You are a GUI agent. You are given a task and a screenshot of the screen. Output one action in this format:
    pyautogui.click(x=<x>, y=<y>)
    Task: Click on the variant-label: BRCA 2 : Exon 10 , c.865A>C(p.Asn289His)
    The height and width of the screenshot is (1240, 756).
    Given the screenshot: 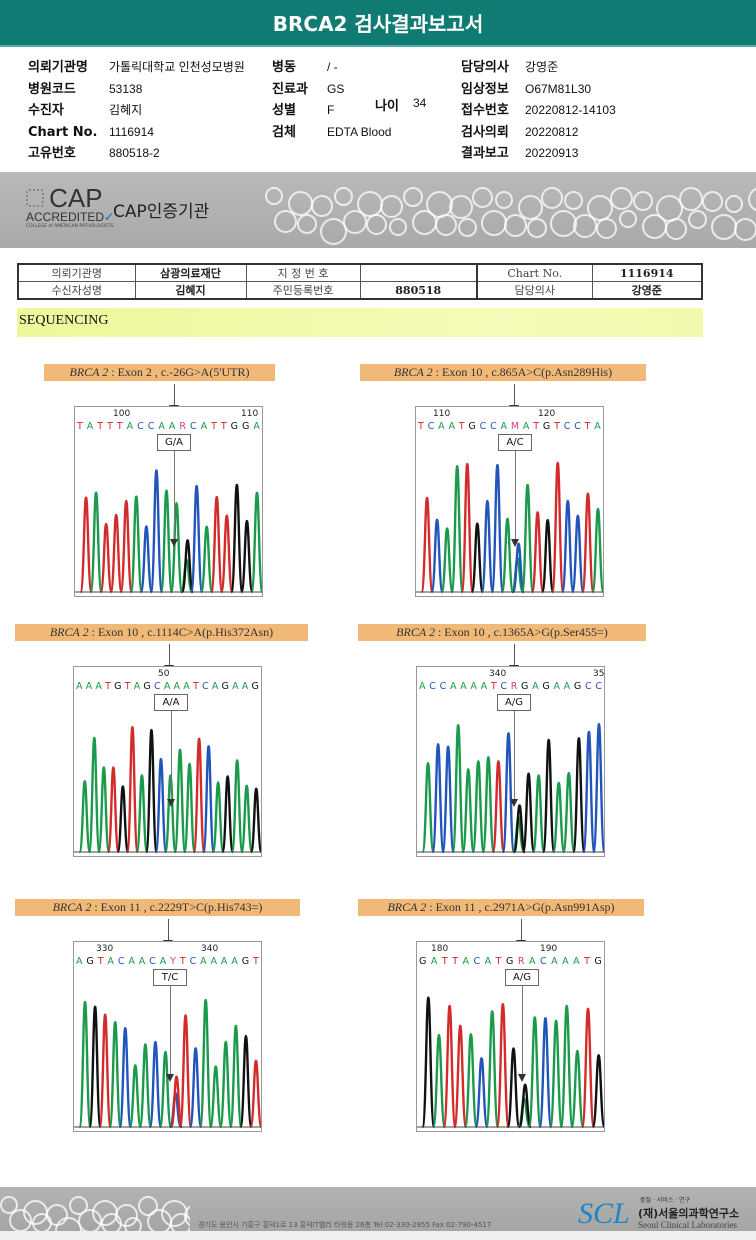 What is the action you would take?
    pyautogui.click(x=503, y=372)
    